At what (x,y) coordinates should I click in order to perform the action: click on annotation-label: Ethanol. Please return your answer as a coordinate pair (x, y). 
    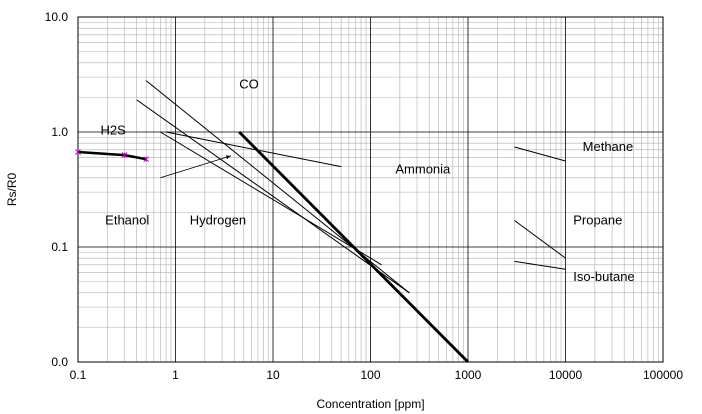
    Looking at the image, I should click on (127, 219).